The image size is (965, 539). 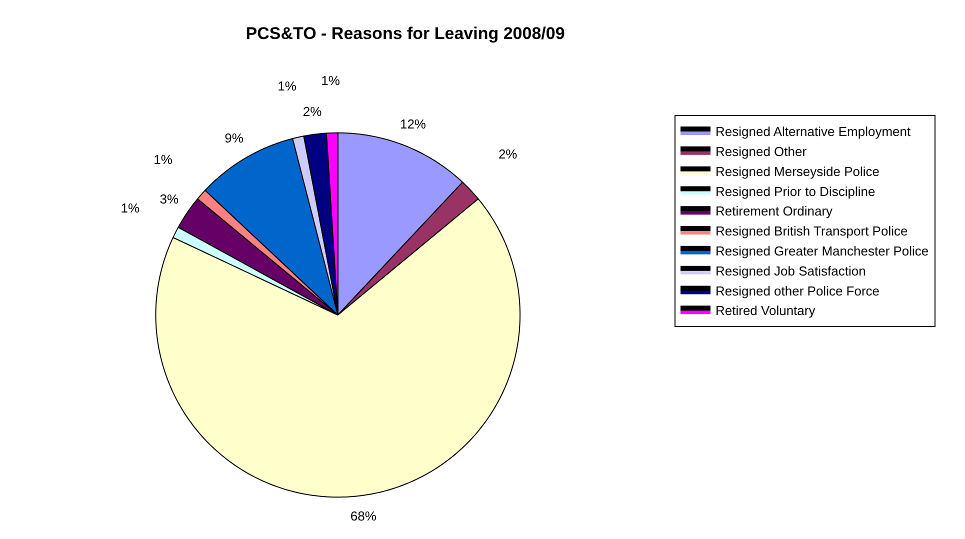 I want to click on data-label: 12%, so click(x=413, y=124).